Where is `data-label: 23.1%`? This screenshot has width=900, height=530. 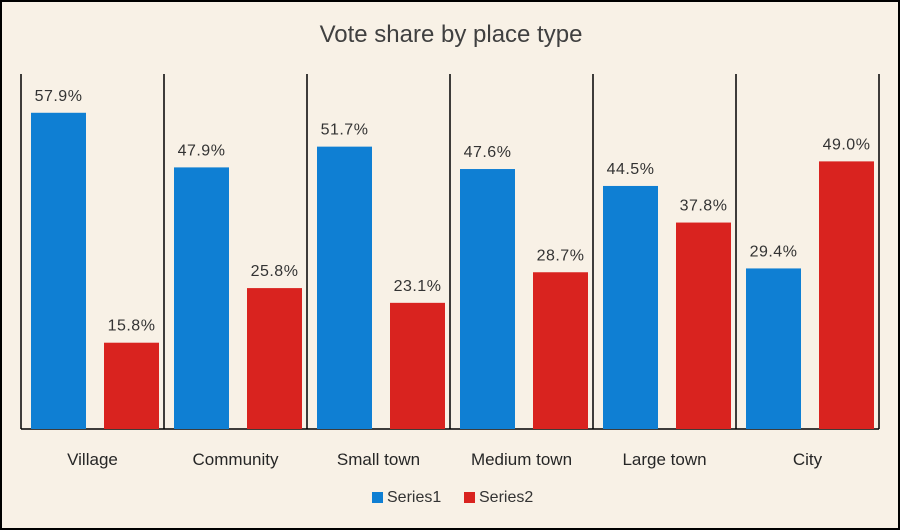 data-label: 23.1% is located at coordinates (418, 286).